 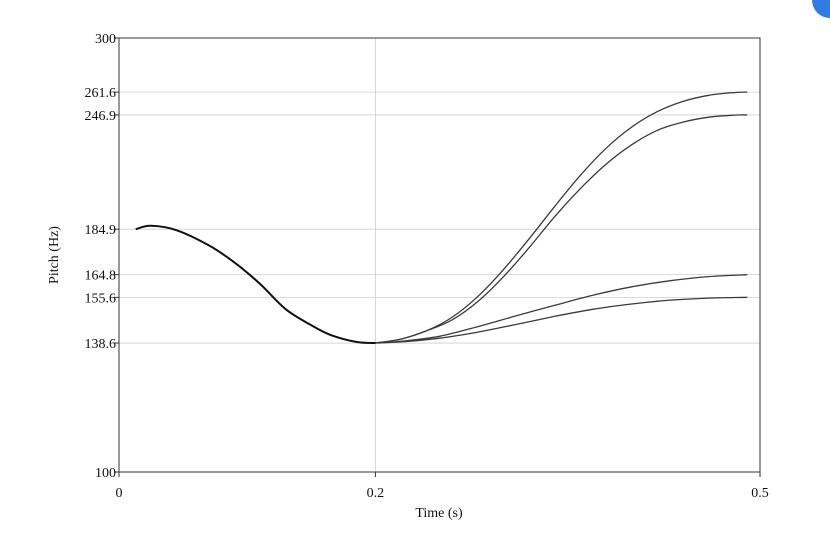 I want to click on y-tick-label: 138.6, so click(x=101, y=344).